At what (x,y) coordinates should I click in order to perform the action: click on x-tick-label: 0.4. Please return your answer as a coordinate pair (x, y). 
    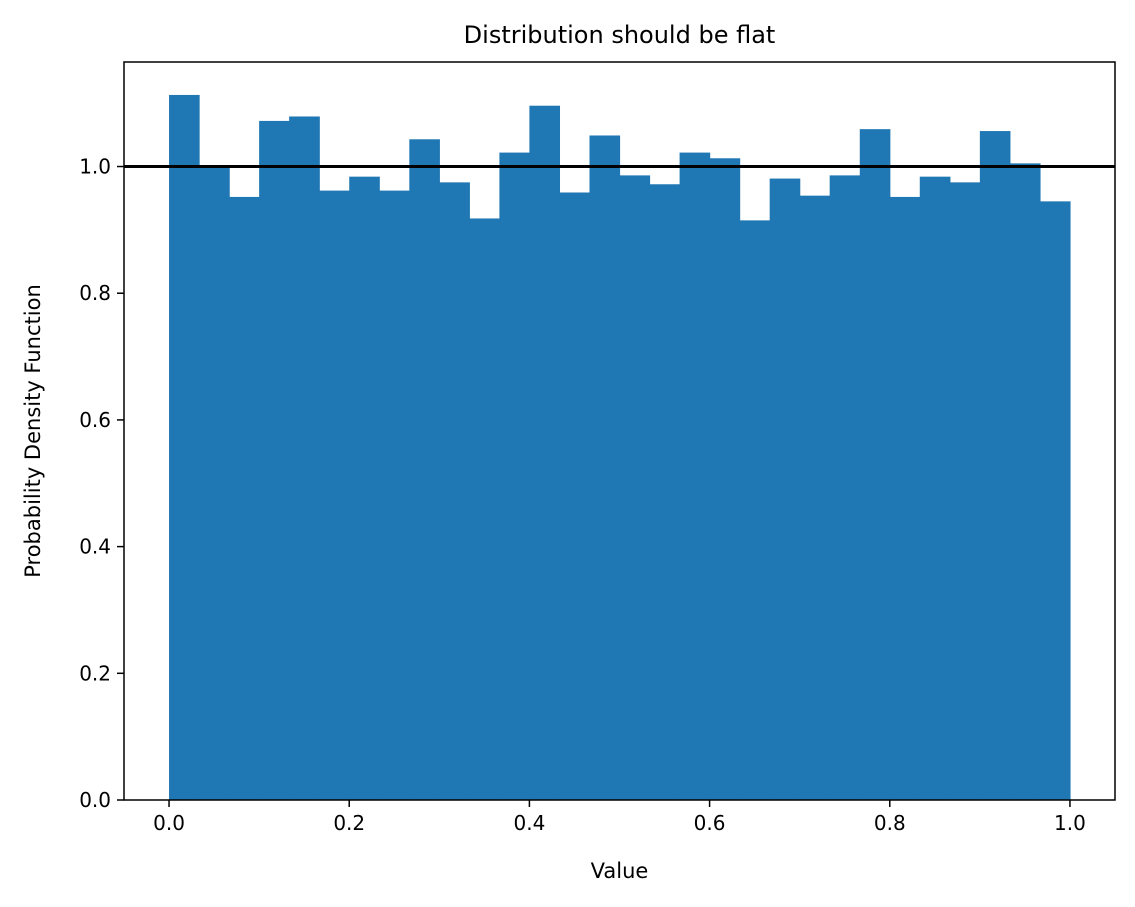
    Looking at the image, I should click on (530, 823).